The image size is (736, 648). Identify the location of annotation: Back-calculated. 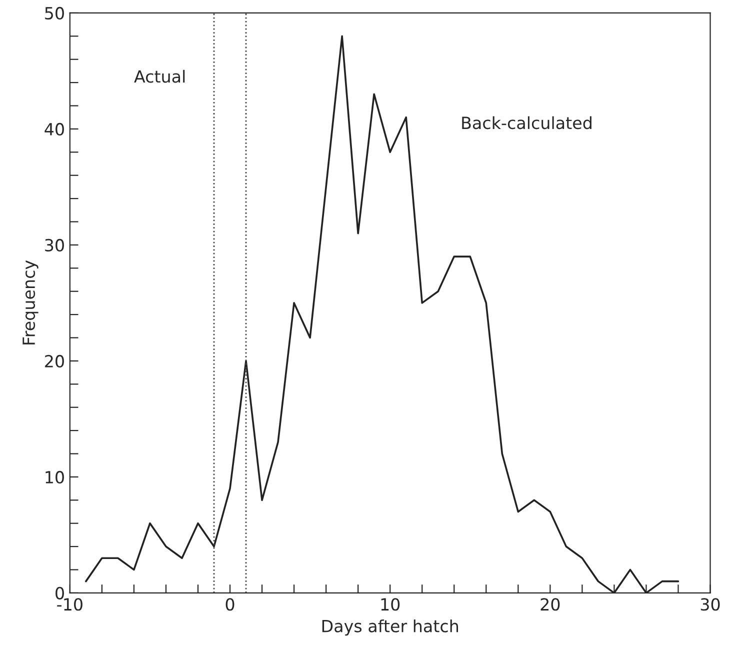
(527, 123).